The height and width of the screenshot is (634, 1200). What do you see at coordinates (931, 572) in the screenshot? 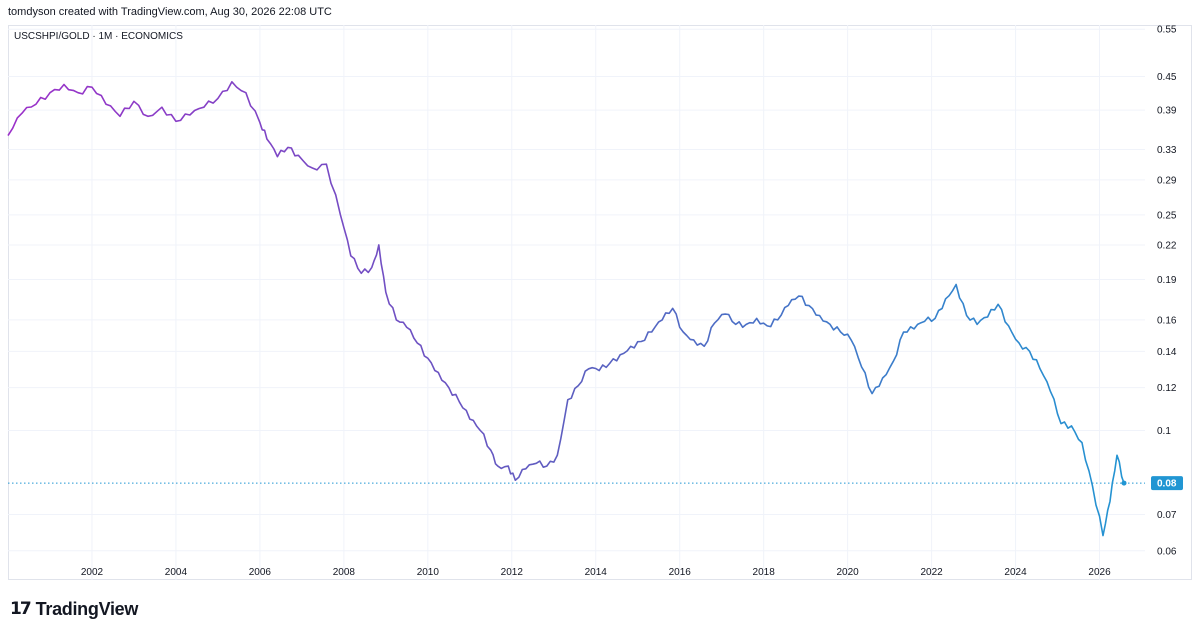
I see `x-tick-label: 2022` at bounding box center [931, 572].